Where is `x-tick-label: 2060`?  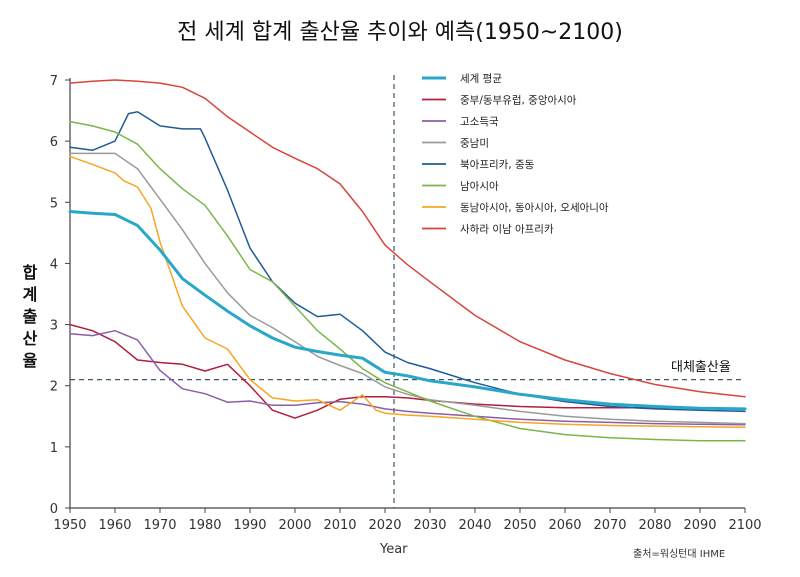 x-tick-label: 2060 is located at coordinates (564, 525).